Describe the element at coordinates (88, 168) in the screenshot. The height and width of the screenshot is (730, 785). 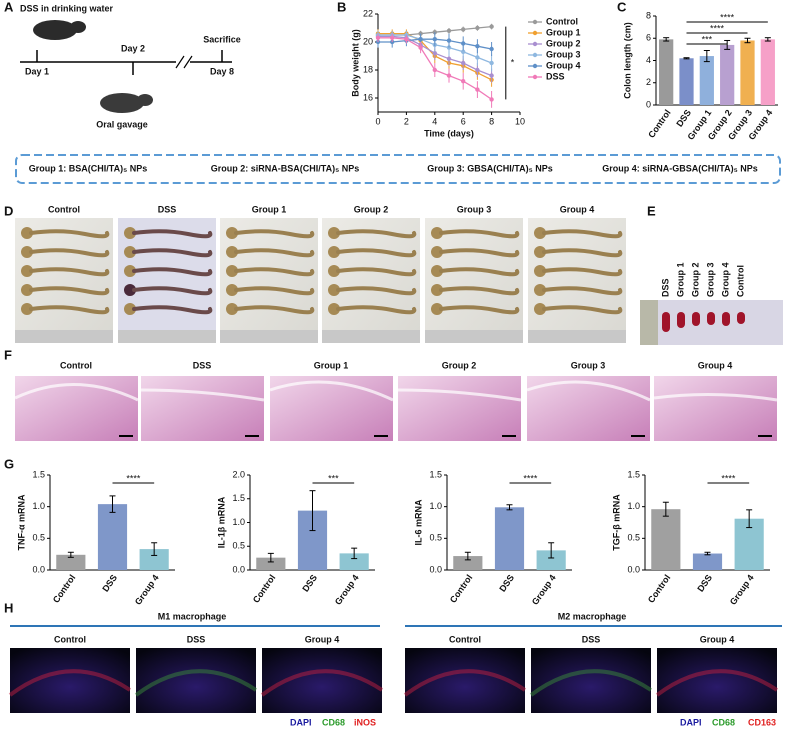
I see `group-description: Group 1: BSA(CHI/TA)₅ NPs` at that location.